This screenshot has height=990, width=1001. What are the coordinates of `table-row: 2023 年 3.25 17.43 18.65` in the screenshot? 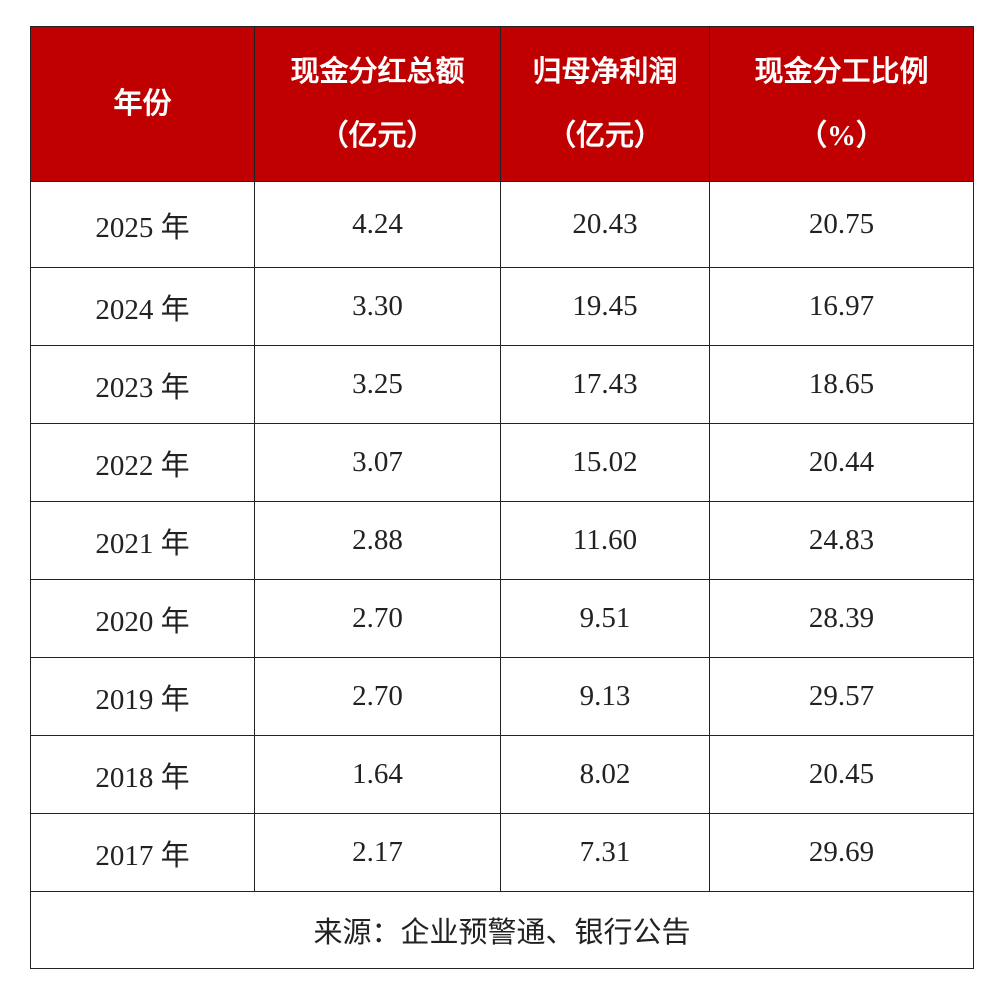 It's located at (502, 384).